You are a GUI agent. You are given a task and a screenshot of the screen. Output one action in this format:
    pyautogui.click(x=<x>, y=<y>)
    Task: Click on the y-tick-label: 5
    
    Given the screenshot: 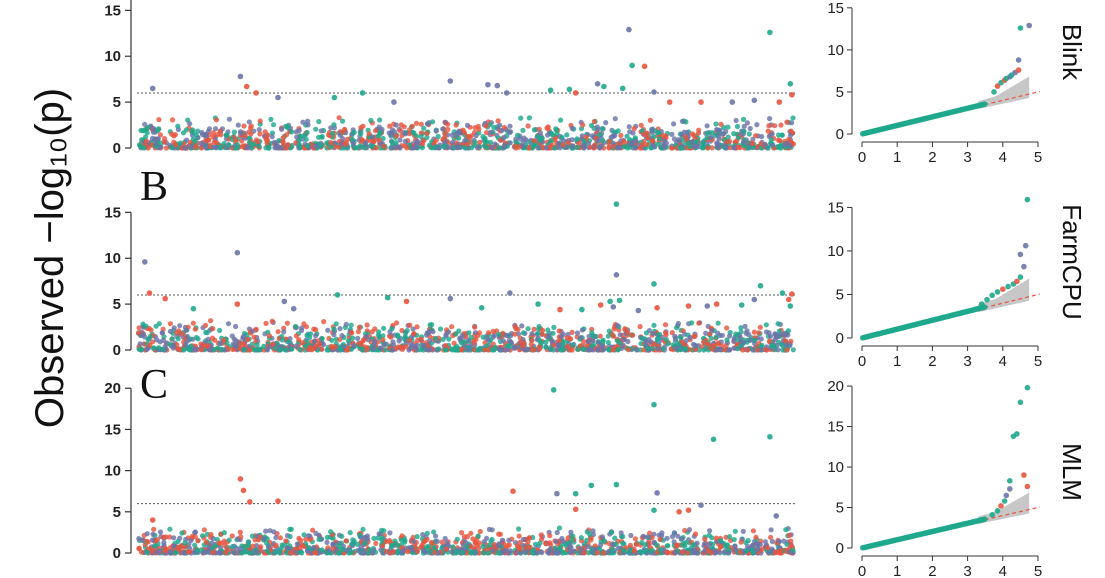 What is the action you would take?
    pyautogui.click(x=117, y=304)
    